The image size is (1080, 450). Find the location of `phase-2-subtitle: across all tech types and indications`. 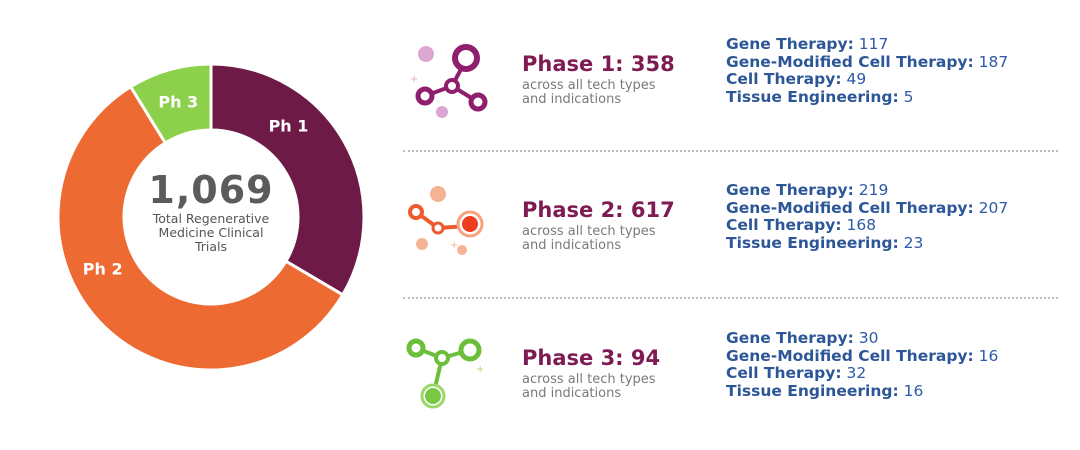

phase-2-subtitle: across all tech types and indications is located at coordinates (607, 239).